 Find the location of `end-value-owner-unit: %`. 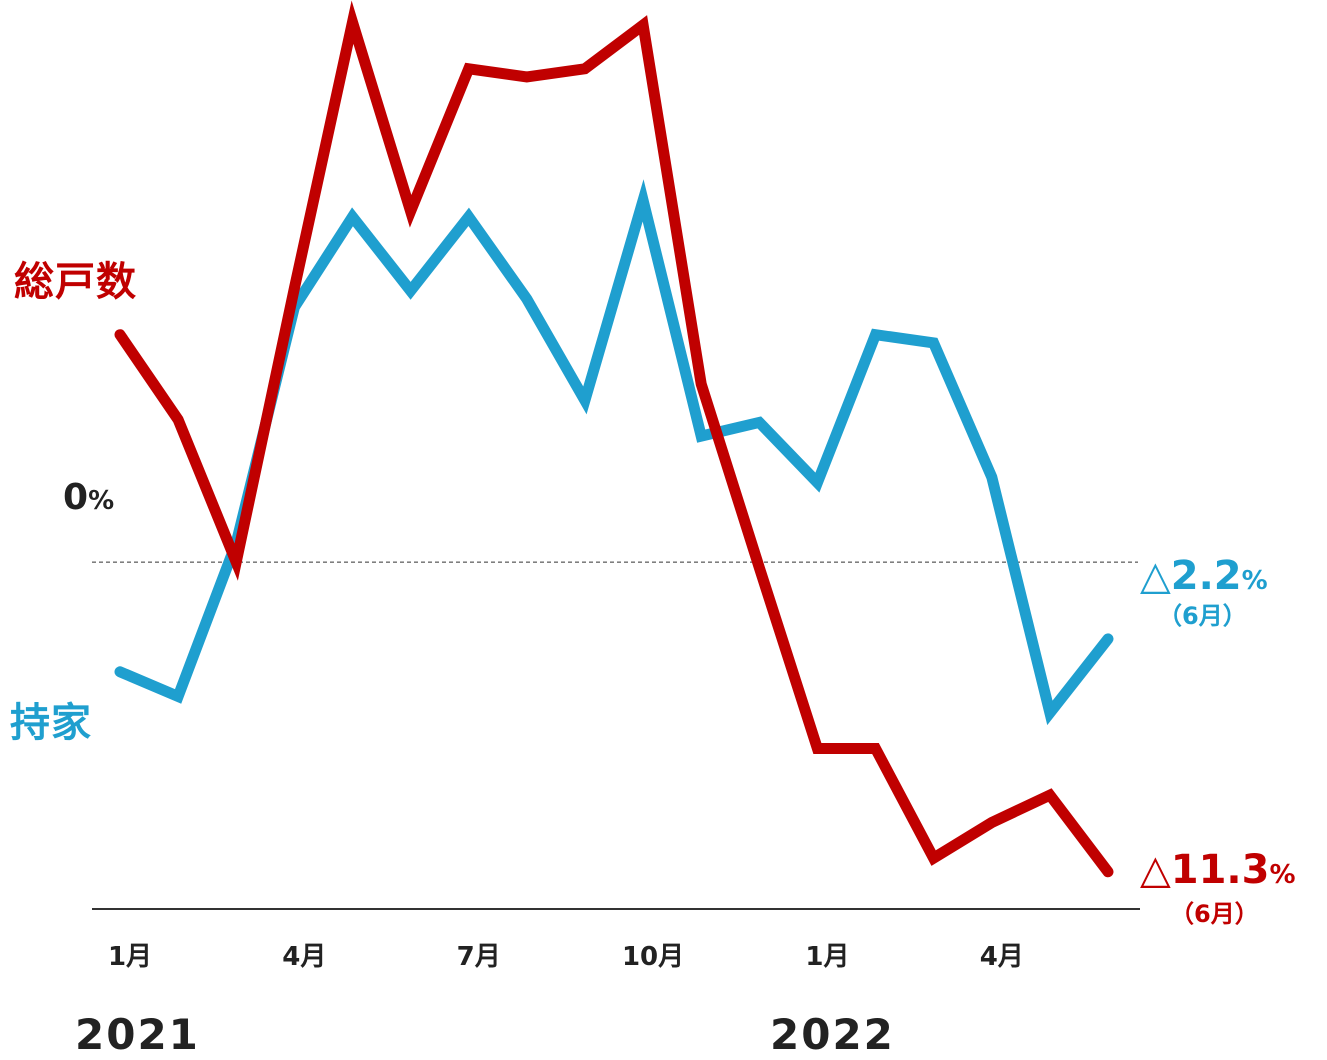

end-value-owner-unit: % is located at coordinates (1282, 875).